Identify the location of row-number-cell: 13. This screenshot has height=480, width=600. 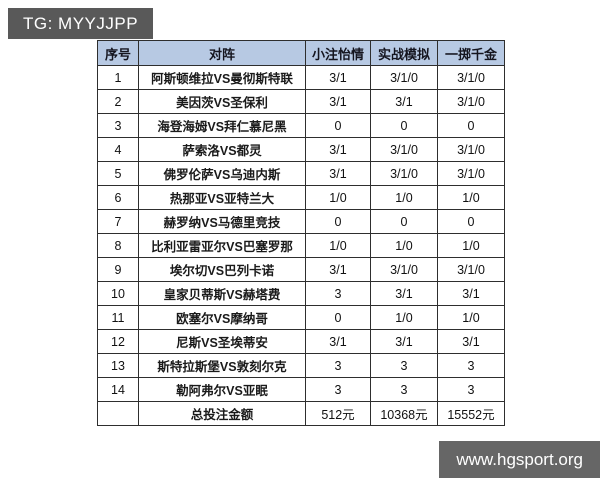
(118, 365).